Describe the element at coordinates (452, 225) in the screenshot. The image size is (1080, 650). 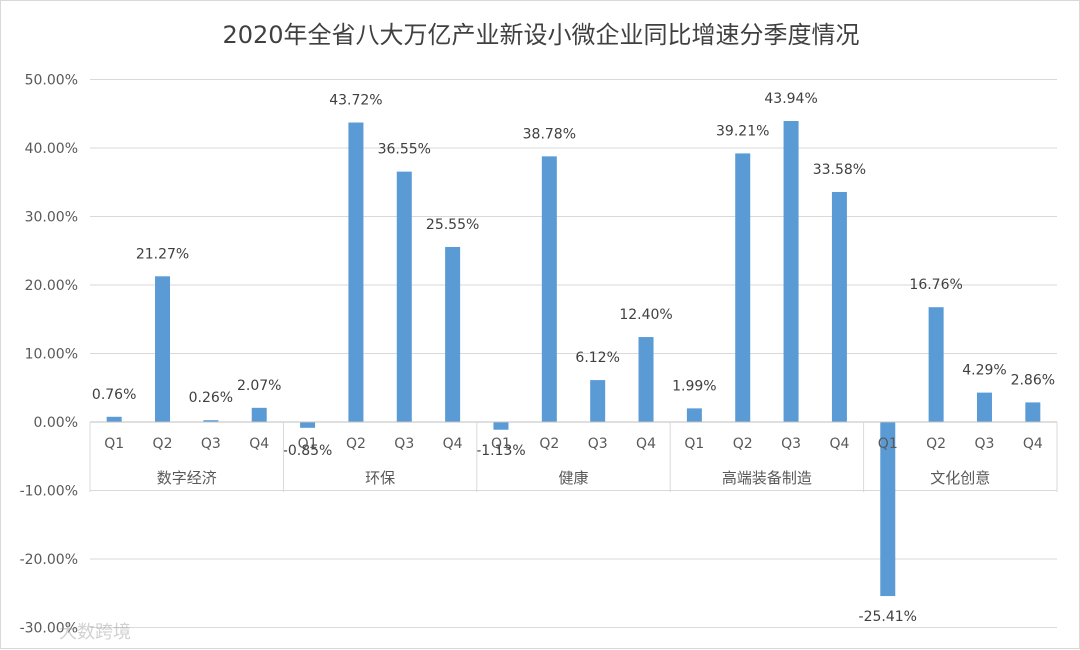
I see `data-label: 25.55%` at that location.